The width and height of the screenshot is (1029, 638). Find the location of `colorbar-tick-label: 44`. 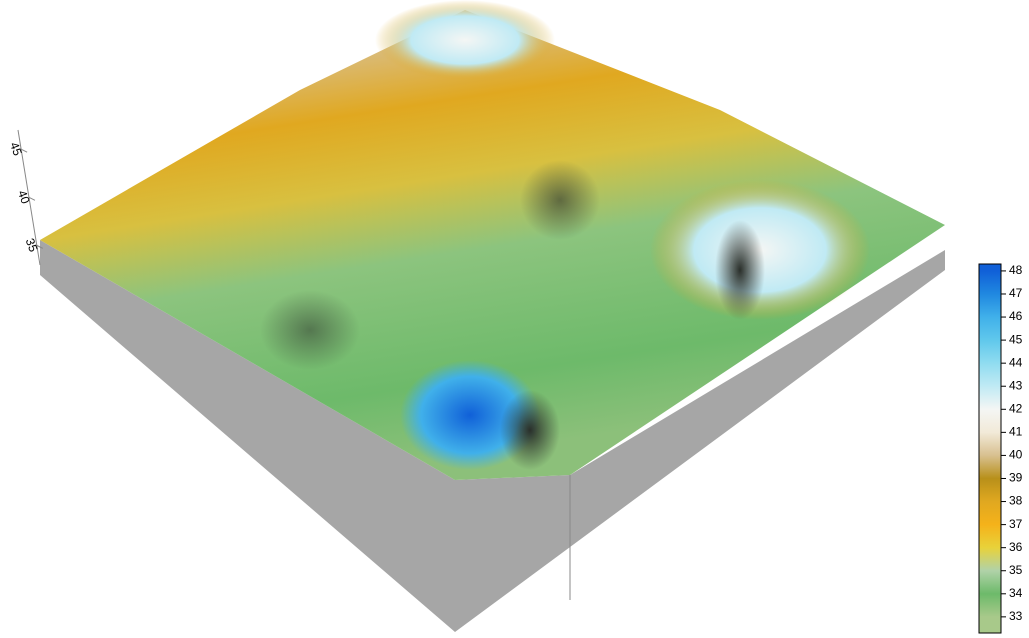

colorbar-tick-label: 44 is located at coordinates (1016, 362).